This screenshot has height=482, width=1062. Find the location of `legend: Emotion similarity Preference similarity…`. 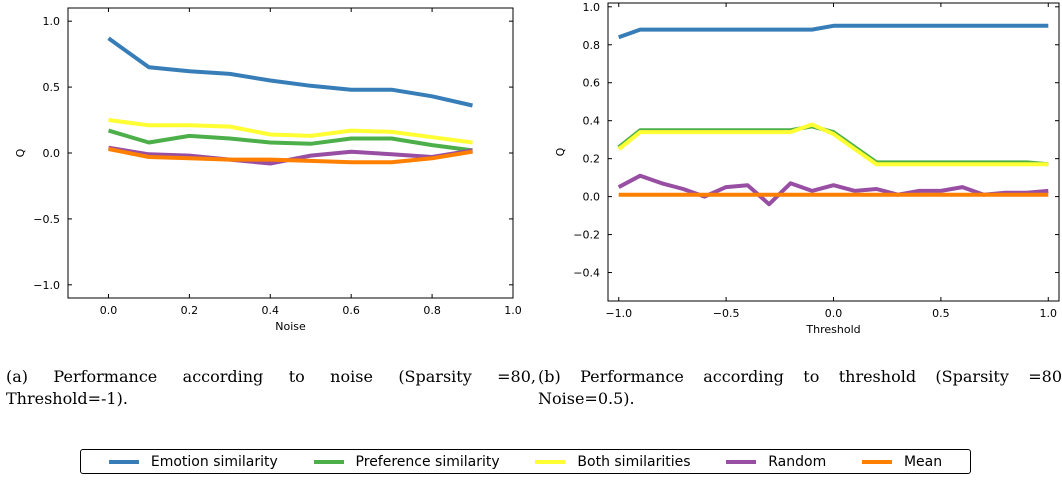

legend: Emotion similarity Preference similarity… is located at coordinates (525, 461).